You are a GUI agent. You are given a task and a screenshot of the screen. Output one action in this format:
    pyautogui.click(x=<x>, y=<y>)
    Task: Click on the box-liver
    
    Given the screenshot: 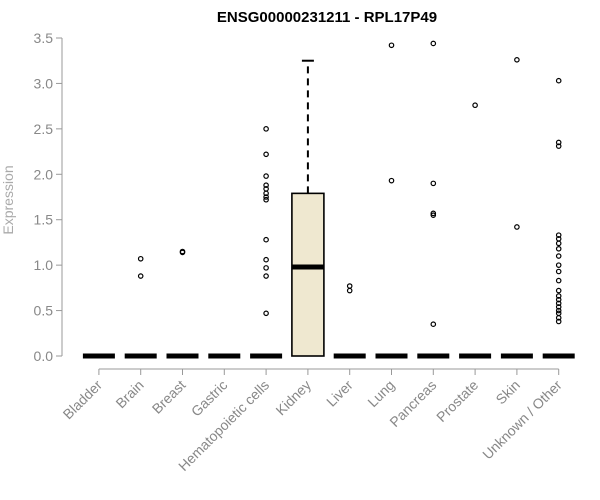 What is the action you would take?
    pyautogui.click(x=349, y=321)
    